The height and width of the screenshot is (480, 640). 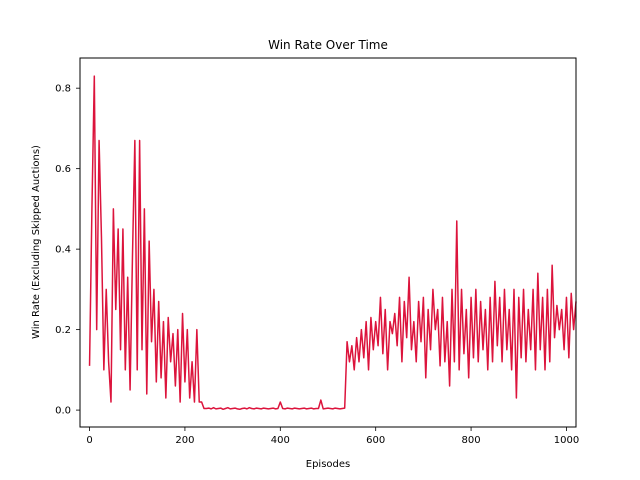 I want to click on y-tick-label: 0.6, so click(x=63, y=169).